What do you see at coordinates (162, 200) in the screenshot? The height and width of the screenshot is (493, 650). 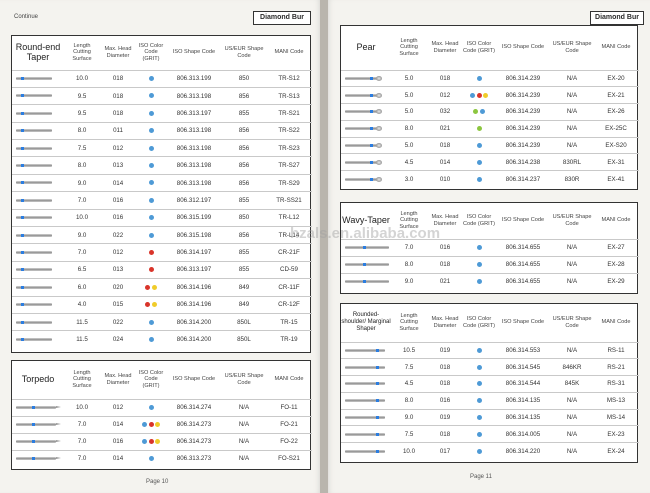 I see `table-row: 7.0 016 806.312.197 855 TR-SS21` at bounding box center [162, 200].